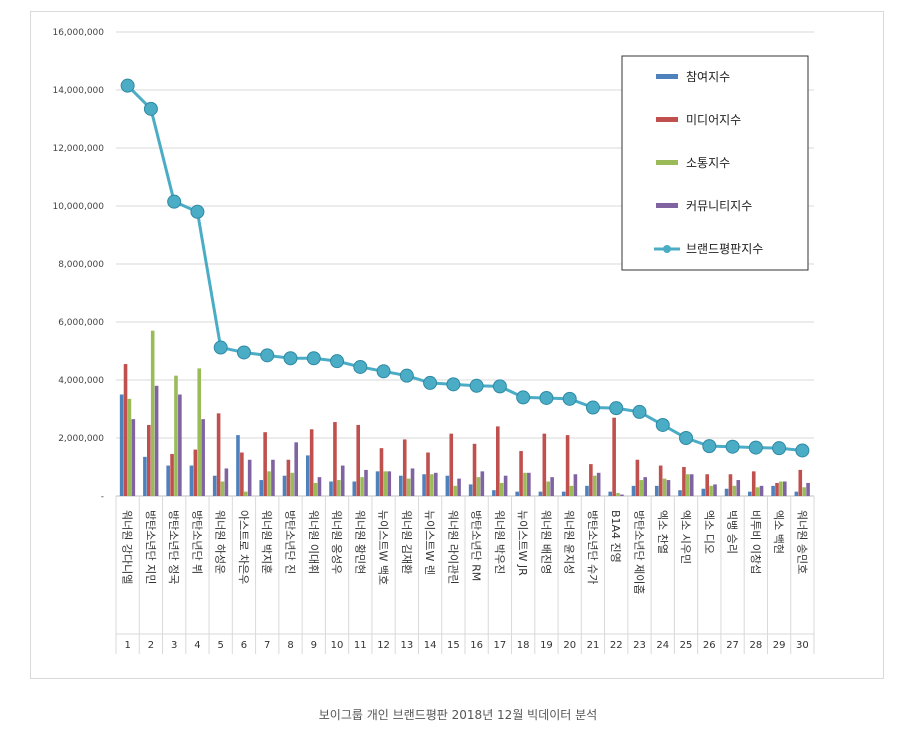  Describe the element at coordinates (724, 249) in the screenshot. I see `legend-label: 브랜드평판지수` at that location.